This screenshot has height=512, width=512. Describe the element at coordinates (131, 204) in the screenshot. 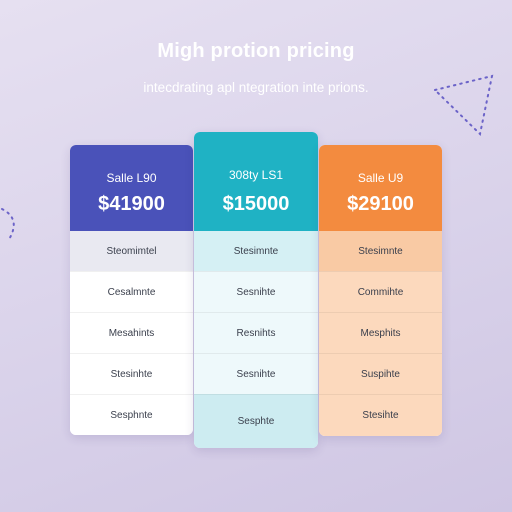

I see `plan-price: $41900` at that location.